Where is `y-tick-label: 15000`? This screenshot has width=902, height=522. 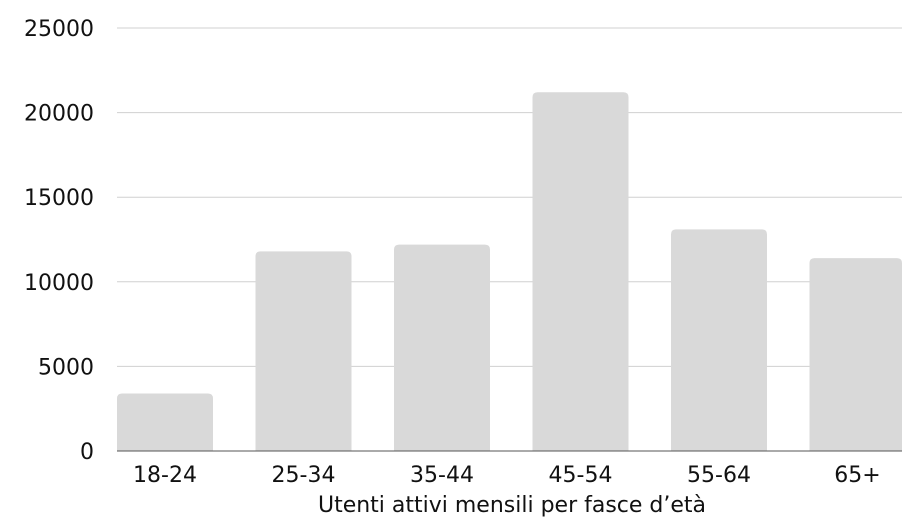
y-tick-label: 15000 is located at coordinates (59, 198).